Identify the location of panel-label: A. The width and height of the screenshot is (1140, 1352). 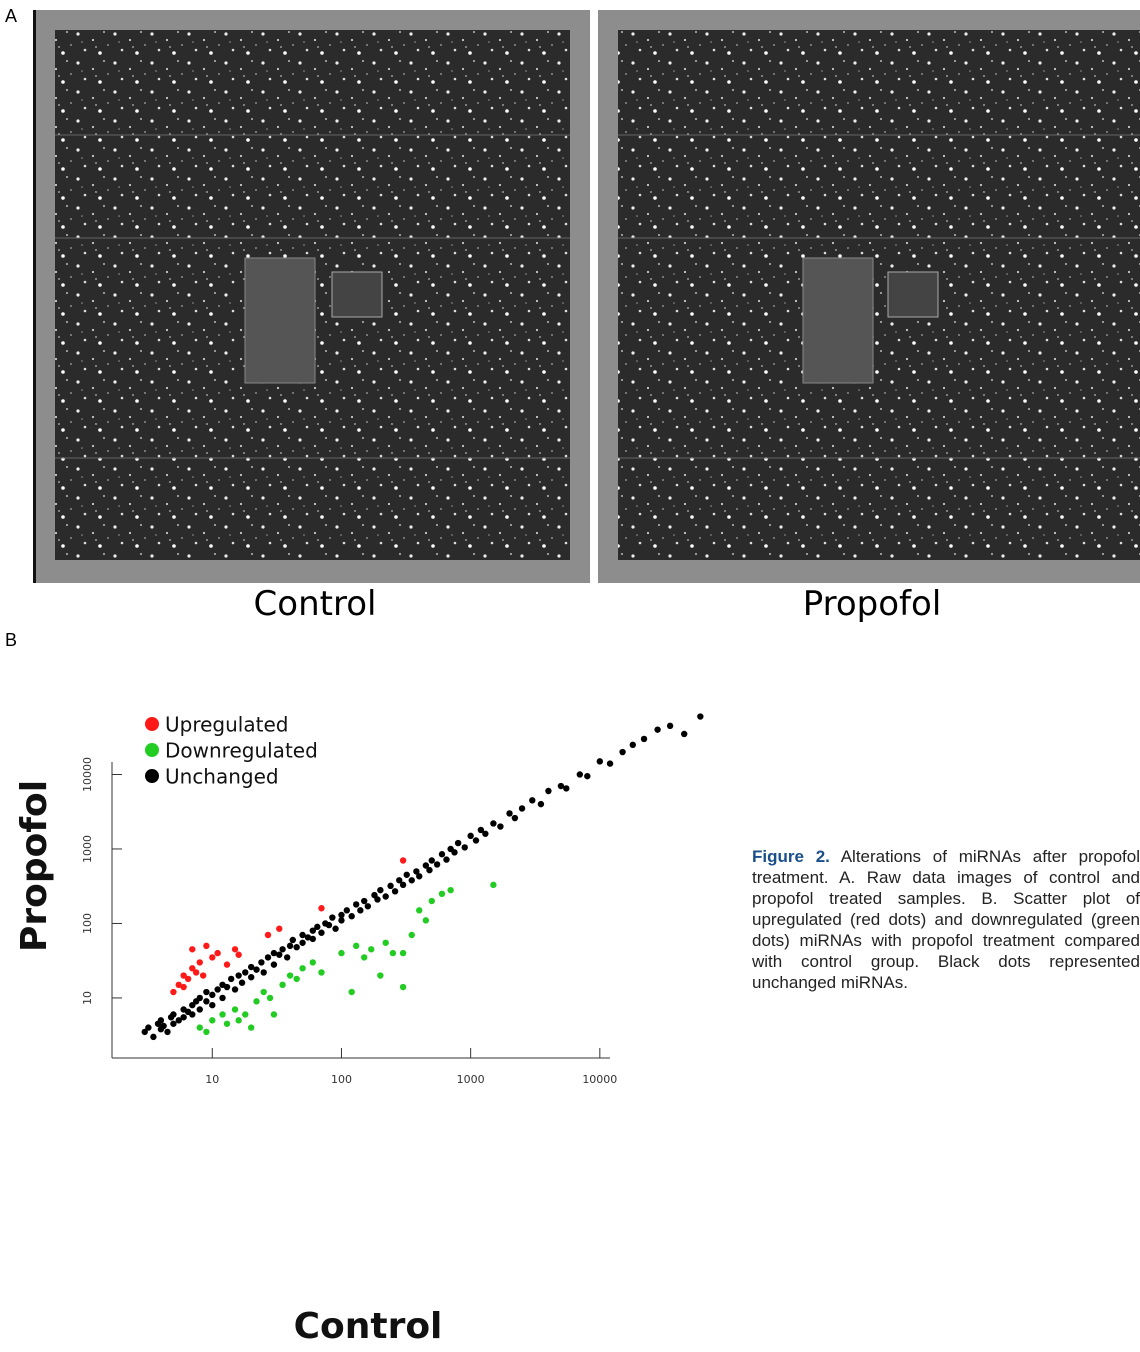
(11, 16).